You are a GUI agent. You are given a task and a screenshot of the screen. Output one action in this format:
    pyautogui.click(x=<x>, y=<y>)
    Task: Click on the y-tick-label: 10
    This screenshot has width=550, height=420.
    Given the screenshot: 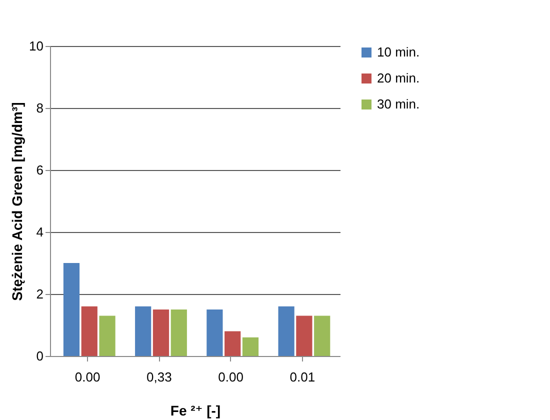 What is the action you would take?
    pyautogui.click(x=36, y=46)
    